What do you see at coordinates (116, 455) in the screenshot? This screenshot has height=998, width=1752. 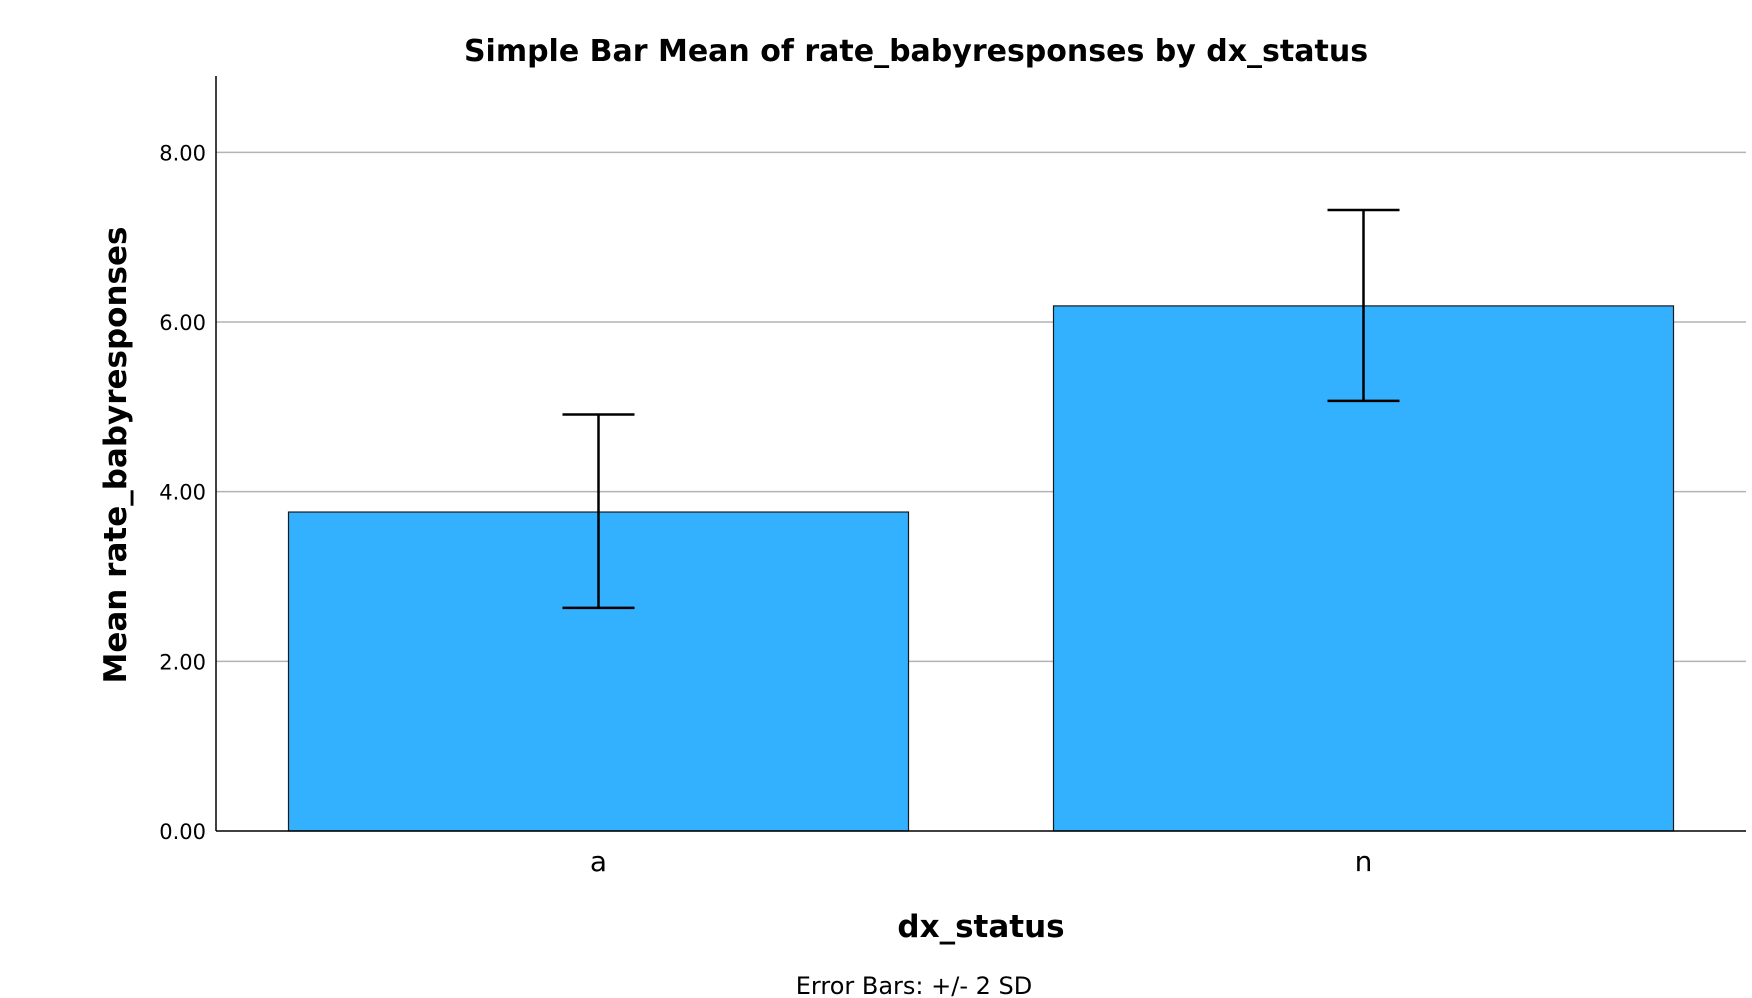 I see `y-axis-label: Mean rate_babyresponses` at bounding box center [116, 455].